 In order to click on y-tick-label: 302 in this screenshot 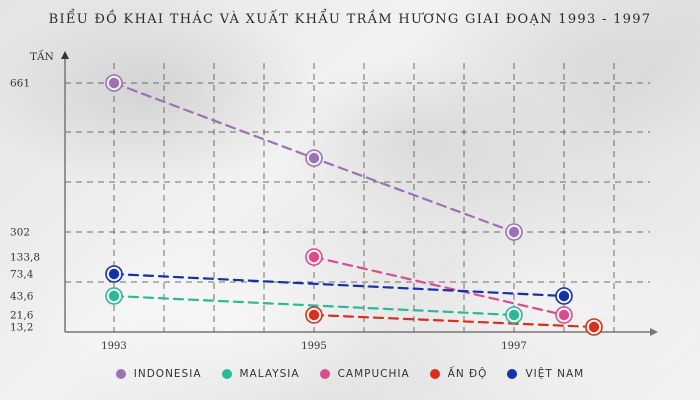, I will do `click(20, 233)`.